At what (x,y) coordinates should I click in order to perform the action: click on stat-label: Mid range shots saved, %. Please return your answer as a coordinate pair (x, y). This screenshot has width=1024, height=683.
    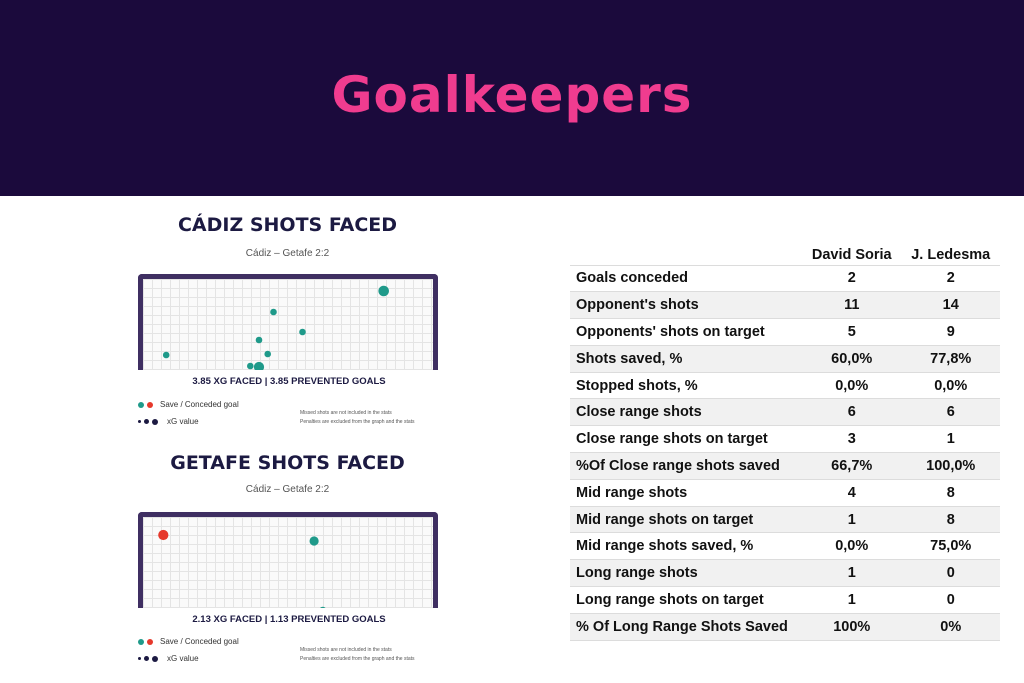
    Looking at the image, I should click on (686, 546).